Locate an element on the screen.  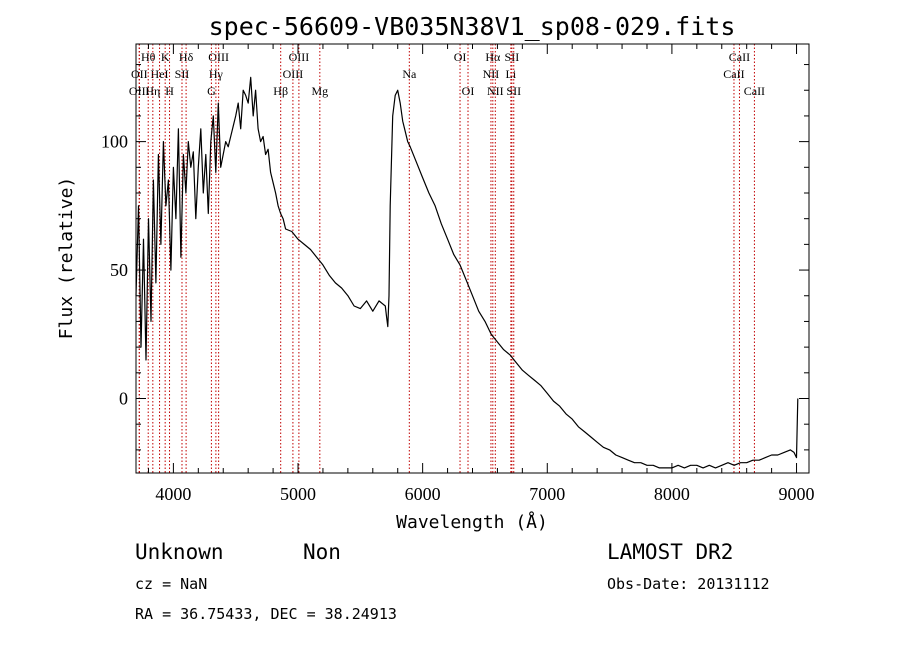
line-label: Na is located at coordinates (409, 74).